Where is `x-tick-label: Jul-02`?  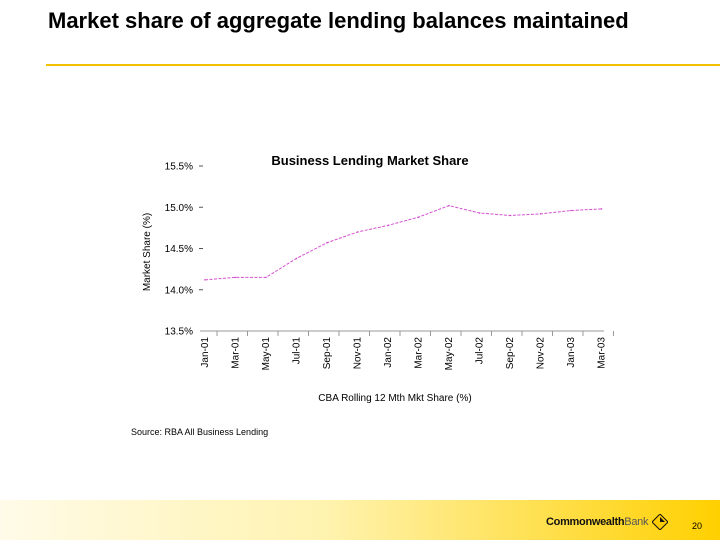
x-tick-label: Jul-02 is located at coordinates (480, 351).